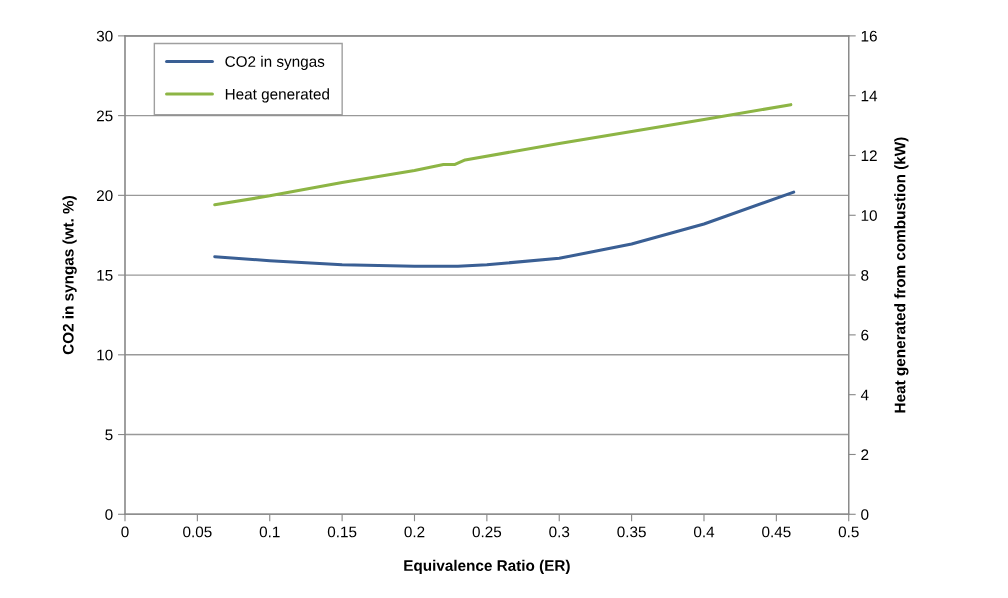 This screenshot has width=1008, height=598. I want to click on x-tick-label: 0.4, so click(704, 532).